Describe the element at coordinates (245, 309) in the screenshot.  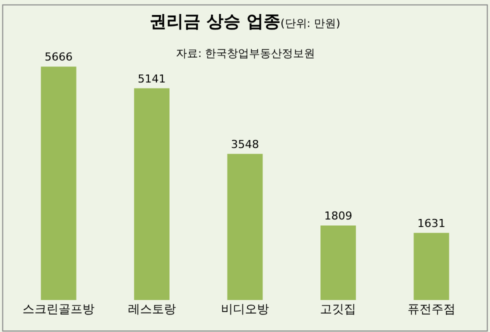
I see `x-tick-label: 비디오방` at that location.